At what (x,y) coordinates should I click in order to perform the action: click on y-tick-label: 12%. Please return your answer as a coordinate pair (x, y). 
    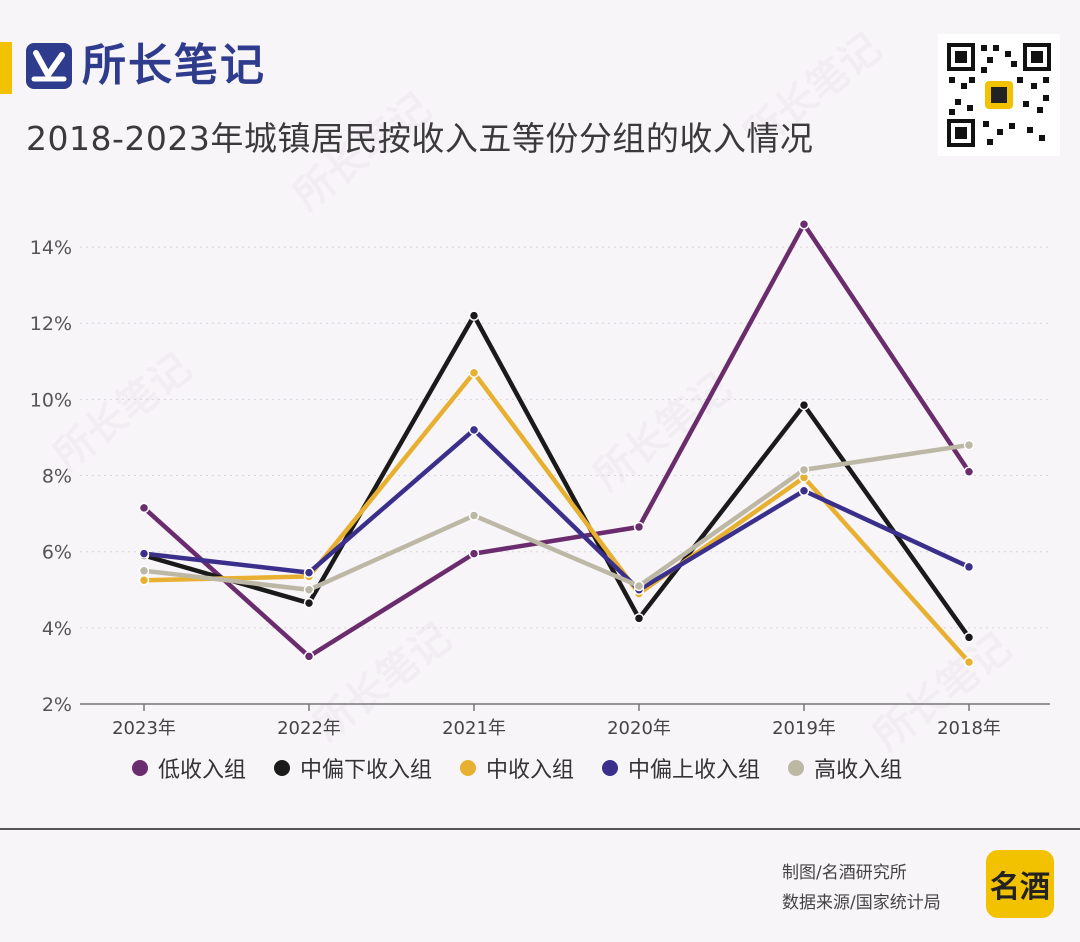
    Looking at the image, I should click on (51, 324).